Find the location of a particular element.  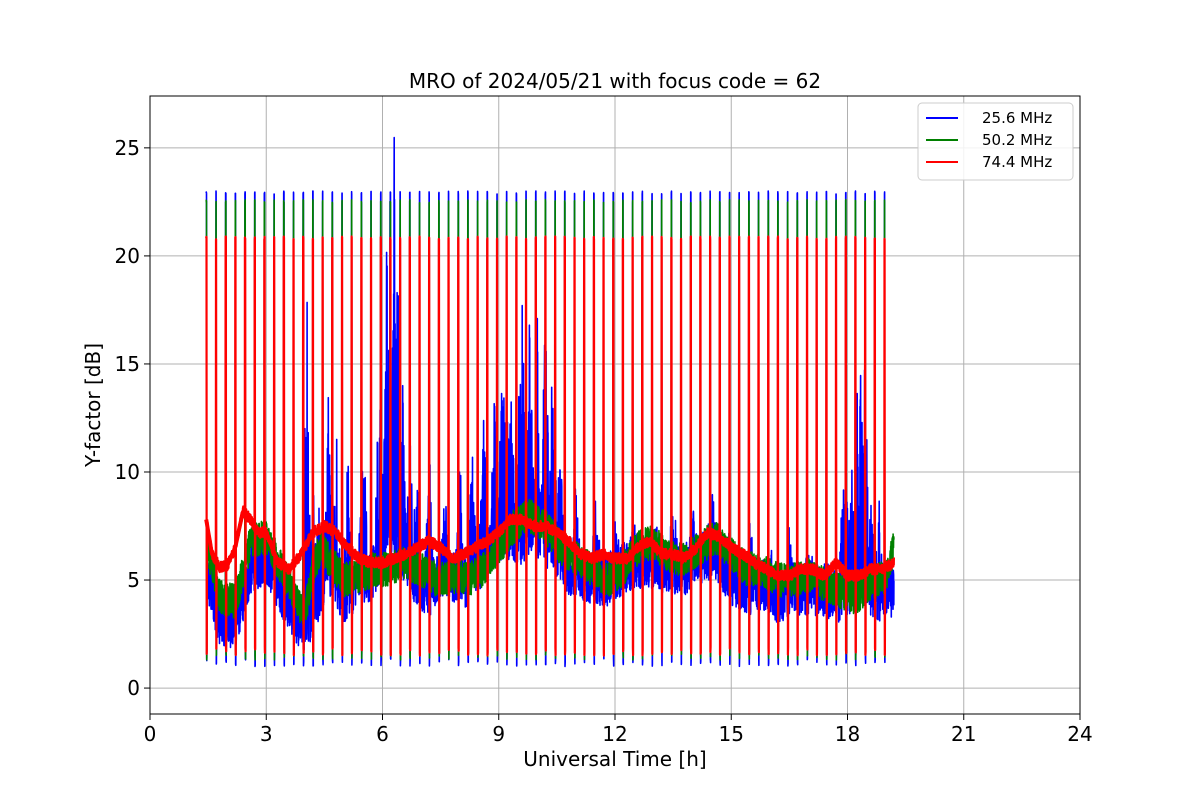

x-tick-label: 6 is located at coordinates (382, 734).